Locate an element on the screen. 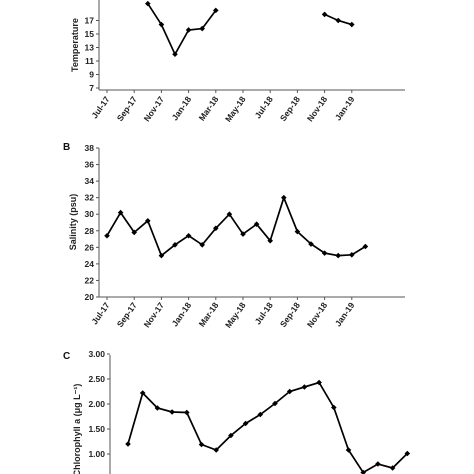 This screenshot has height=474, width=474. temperature-y-tick-label: 11 is located at coordinates (89, 61).